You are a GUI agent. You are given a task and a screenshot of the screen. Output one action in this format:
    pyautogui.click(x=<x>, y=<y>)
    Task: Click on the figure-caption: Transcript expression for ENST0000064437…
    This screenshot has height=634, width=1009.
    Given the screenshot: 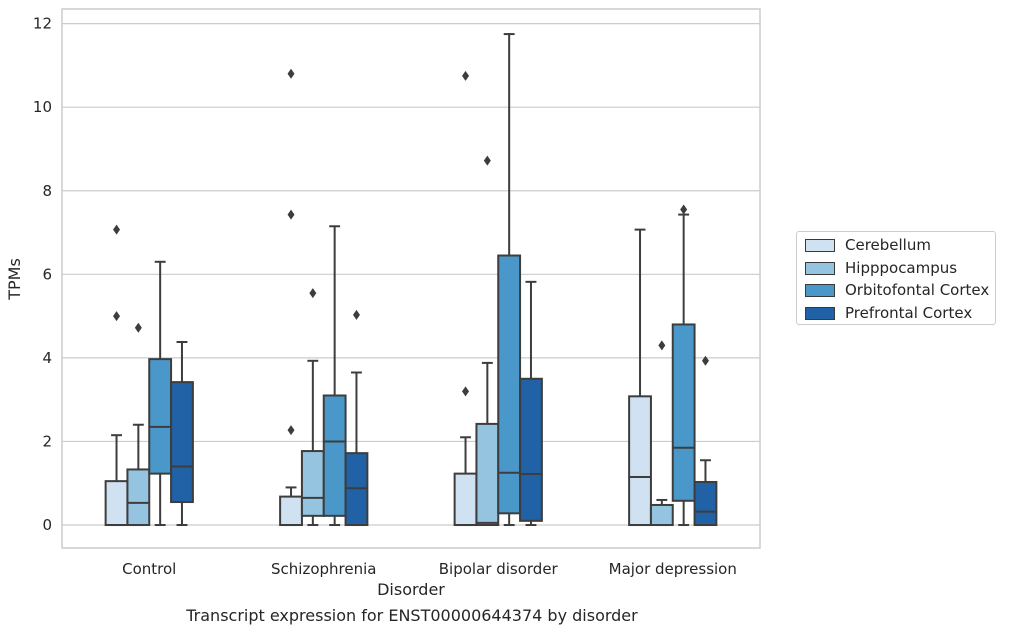 What is the action you would take?
    pyautogui.click(x=412, y=615)
    